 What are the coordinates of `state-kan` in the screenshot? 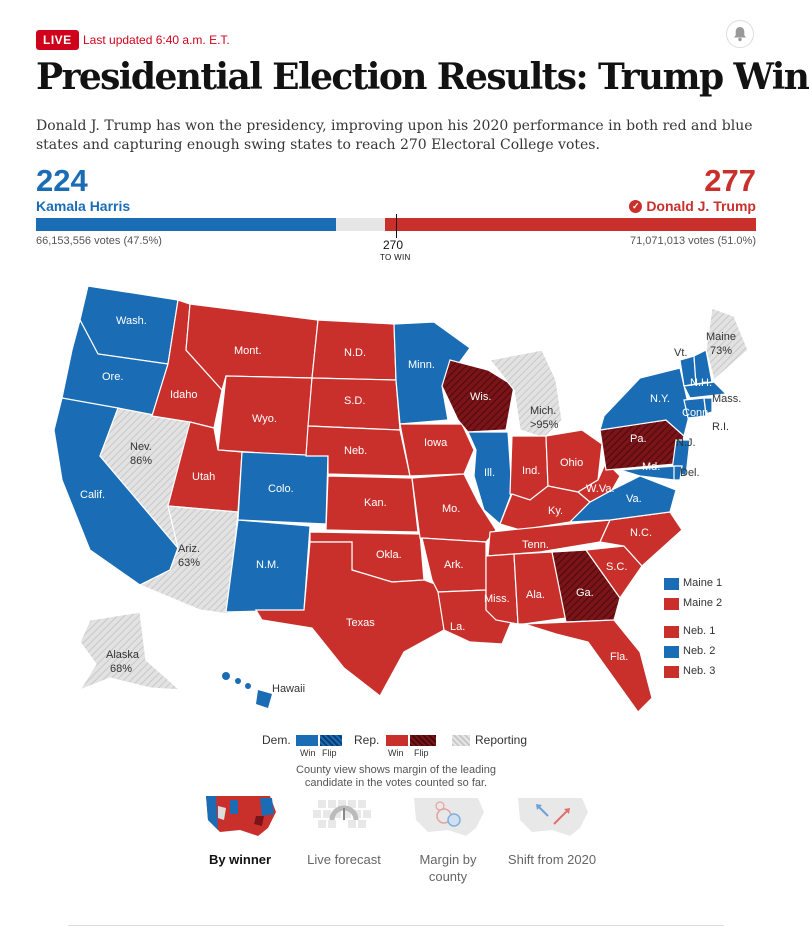 It's located at (372, 504).